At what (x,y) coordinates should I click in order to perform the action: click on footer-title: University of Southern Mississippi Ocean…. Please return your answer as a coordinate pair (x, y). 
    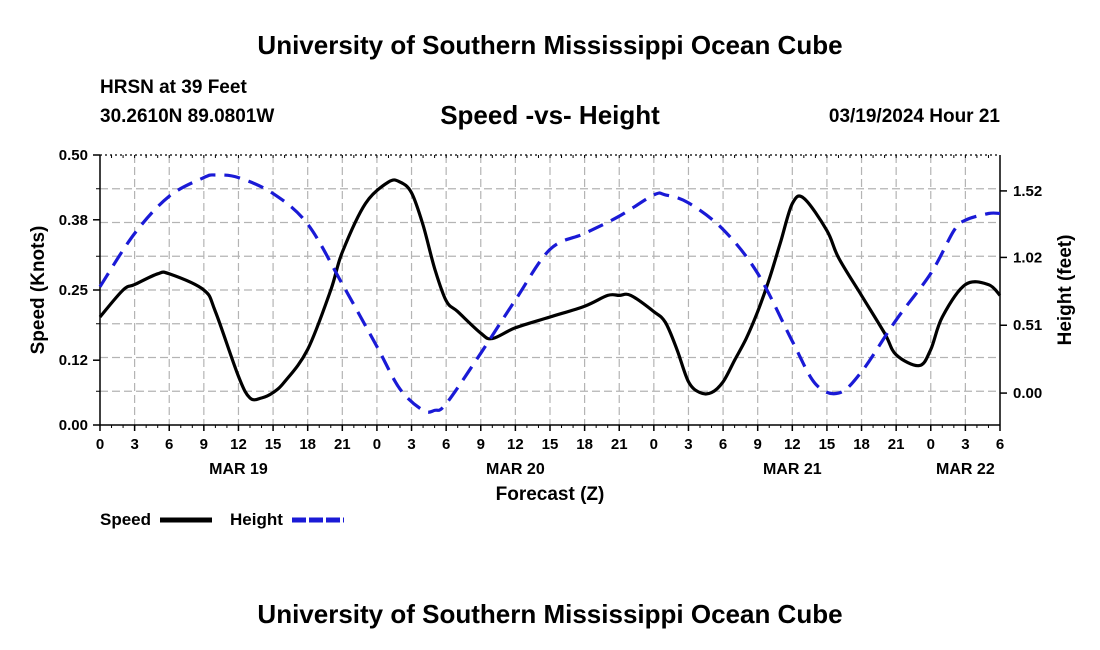
    Looking at the image, I should click on (550, 614).